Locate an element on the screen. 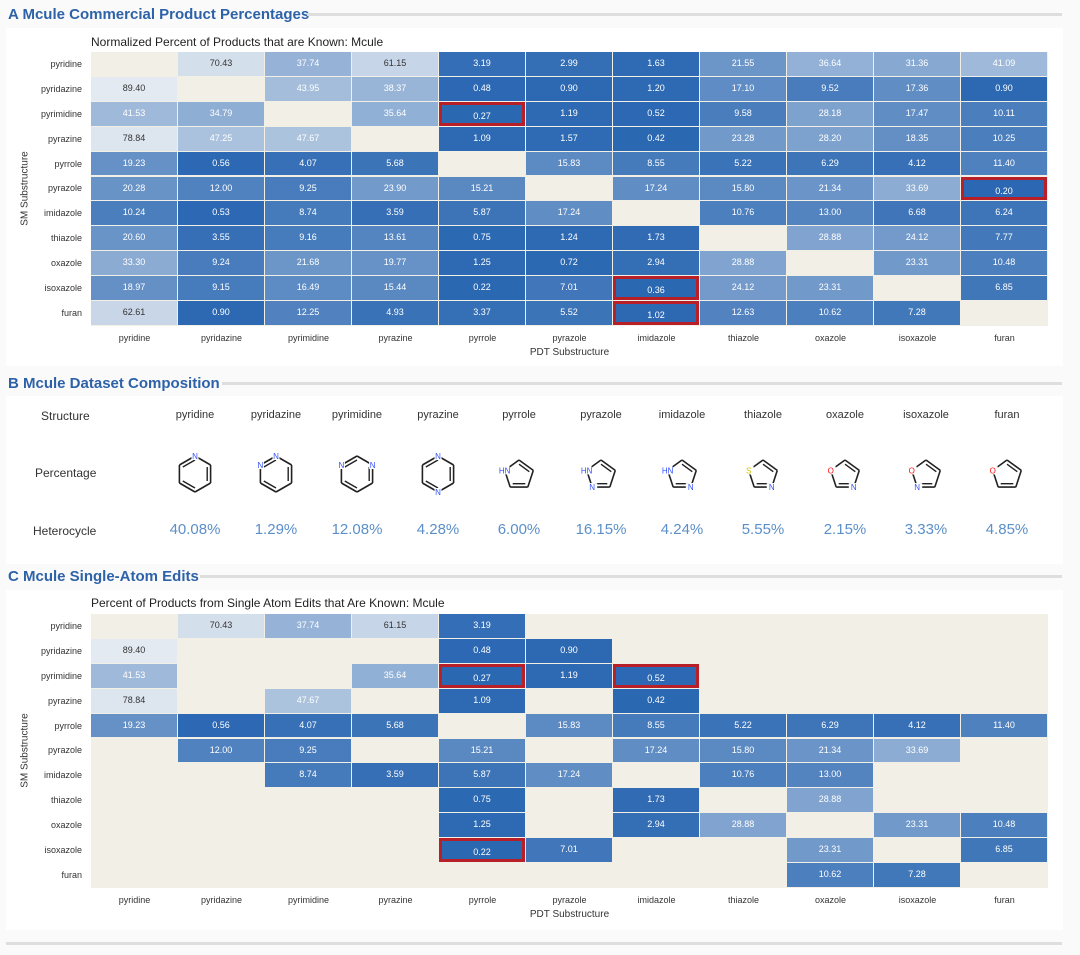  heatmap-cell: 37.74 is located at coordinates (308, 626).